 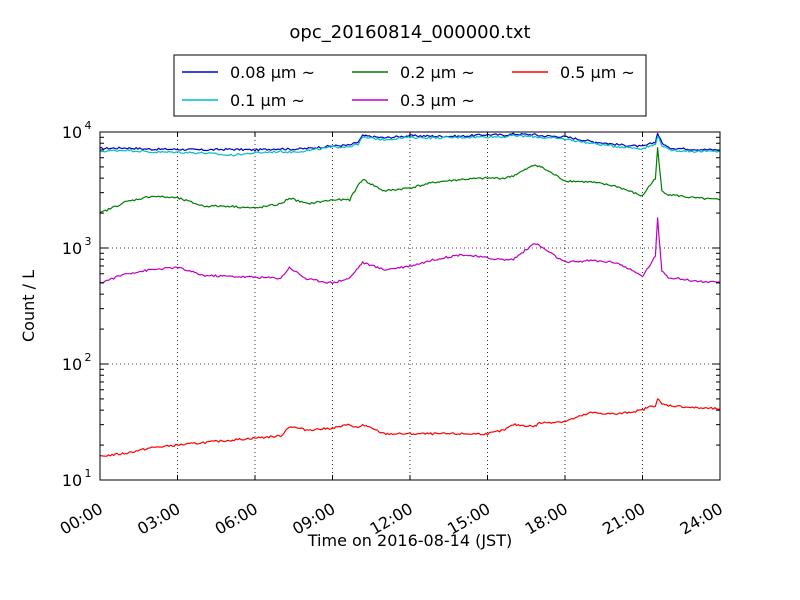 What do you see at coordinates (28, 306) in the screenshot?
I see `y-axis-label: Count / L` at bounding box center [28, 306].